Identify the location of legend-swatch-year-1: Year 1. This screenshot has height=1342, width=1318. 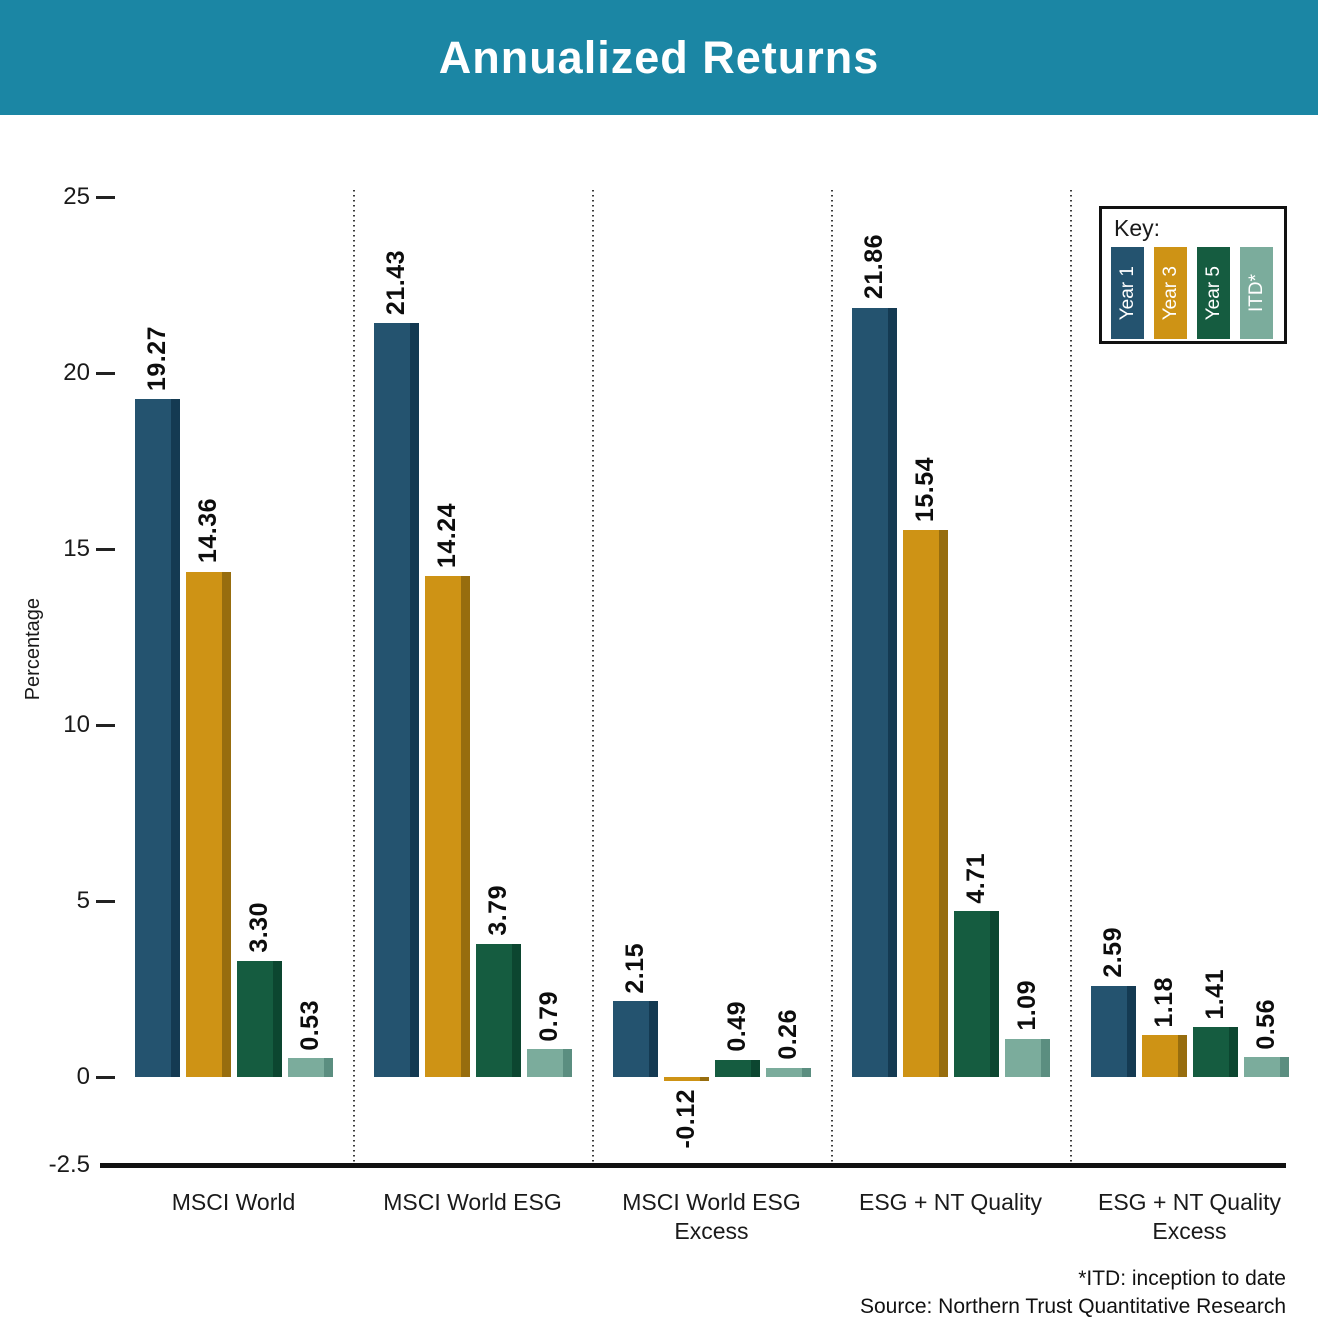
(1127, 293).